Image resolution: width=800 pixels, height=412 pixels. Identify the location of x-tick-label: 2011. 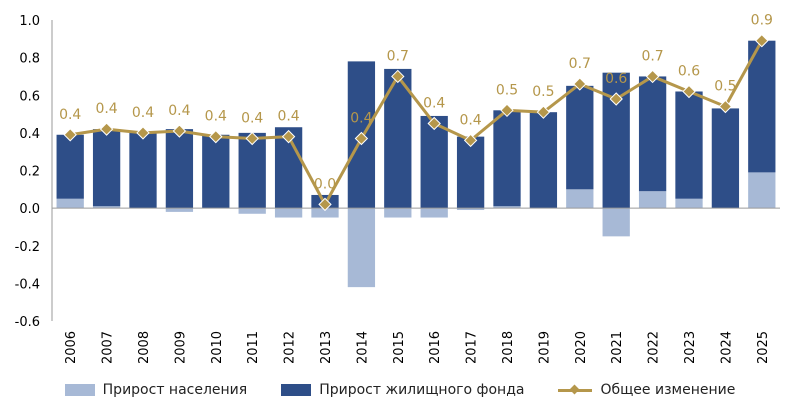
(253, 347).